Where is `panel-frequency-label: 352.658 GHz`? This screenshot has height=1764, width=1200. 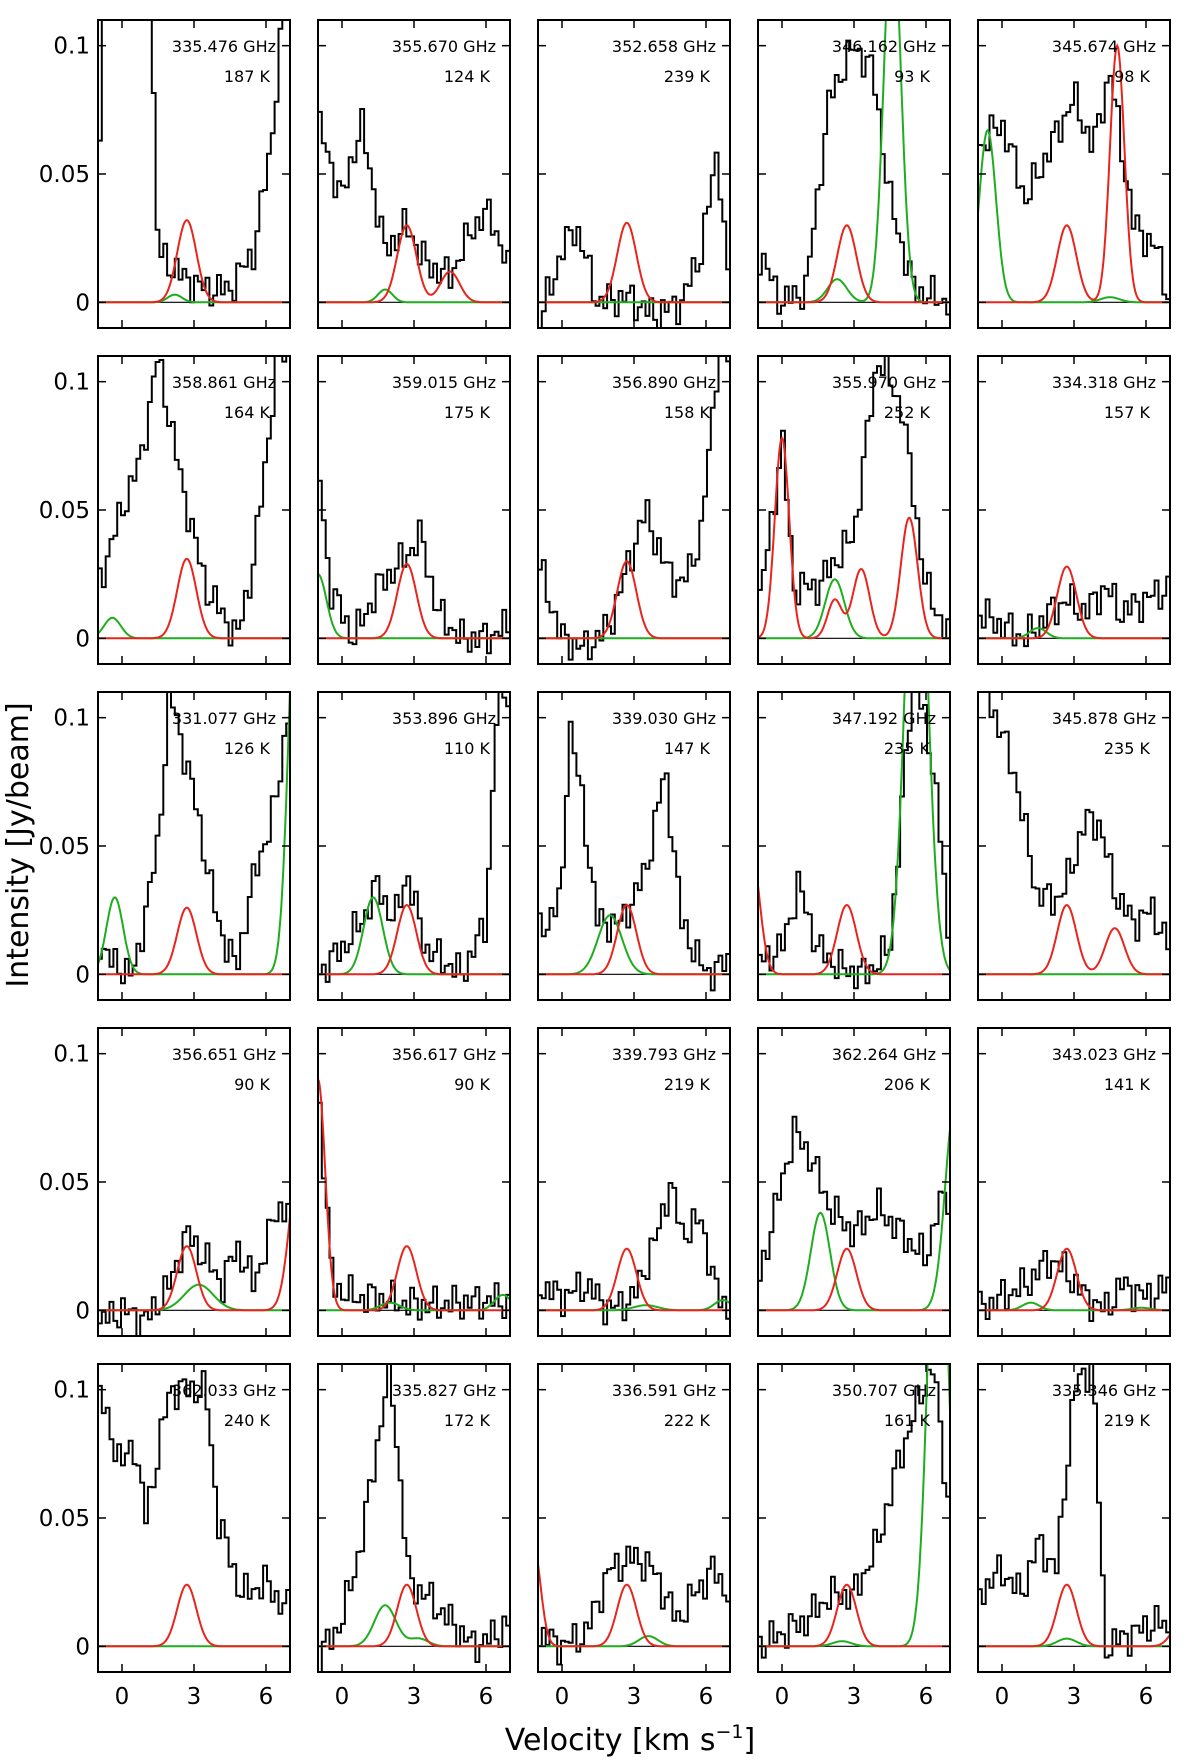 panel-frequency-label: 352.658 GHz is located at coordinates (664, 46).